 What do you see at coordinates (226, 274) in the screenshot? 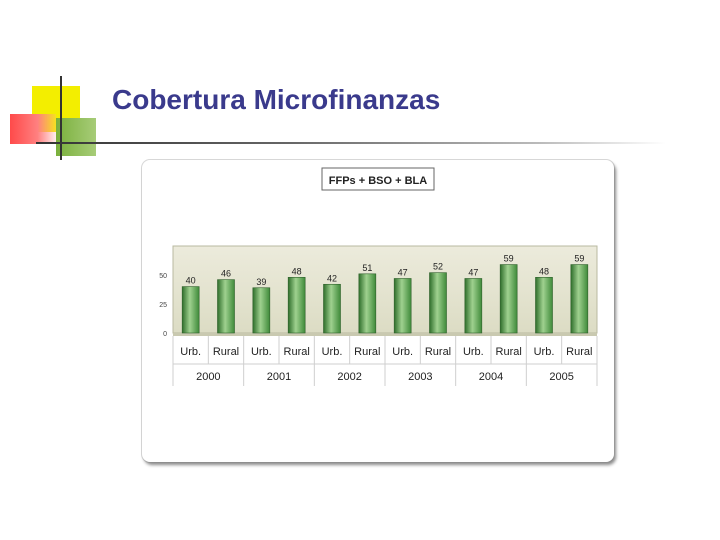
I see `bar-value-label: 46` at bounding box center [226, 274].